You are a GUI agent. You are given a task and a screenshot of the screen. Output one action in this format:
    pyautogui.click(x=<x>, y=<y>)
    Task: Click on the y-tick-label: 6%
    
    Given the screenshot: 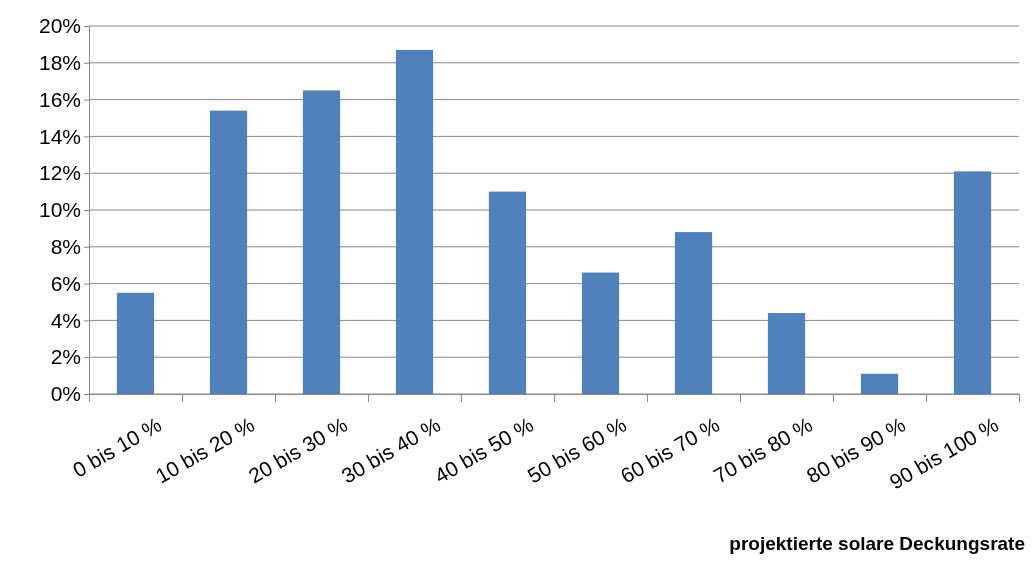 What is the action you would take?
    pyautogui.click(x=65, y=283)
    